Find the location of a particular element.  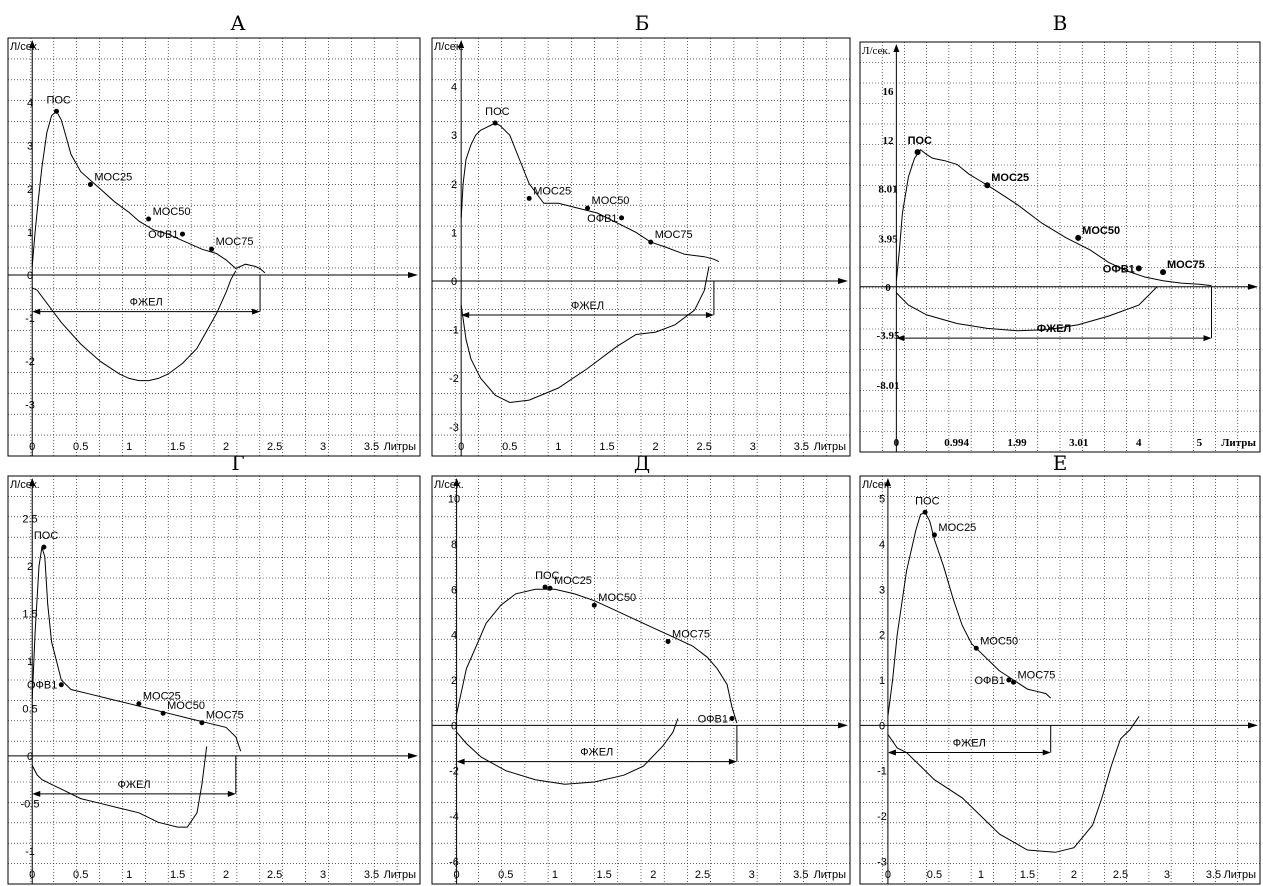

y-tick-label: -4 is located at coordinates (454, 817).